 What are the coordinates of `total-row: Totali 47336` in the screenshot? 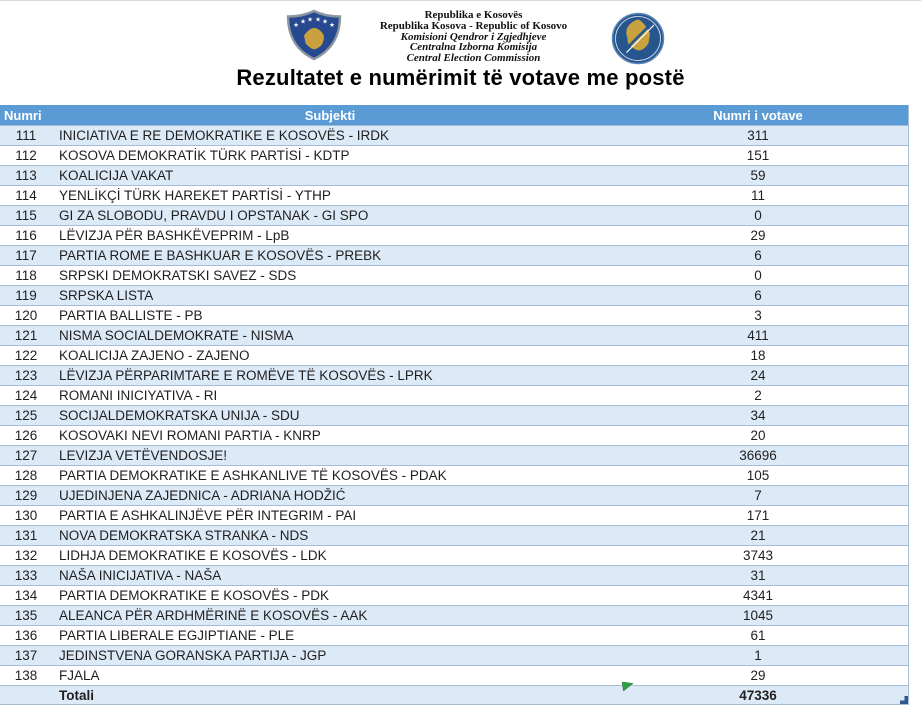 It's located at (454, 695).